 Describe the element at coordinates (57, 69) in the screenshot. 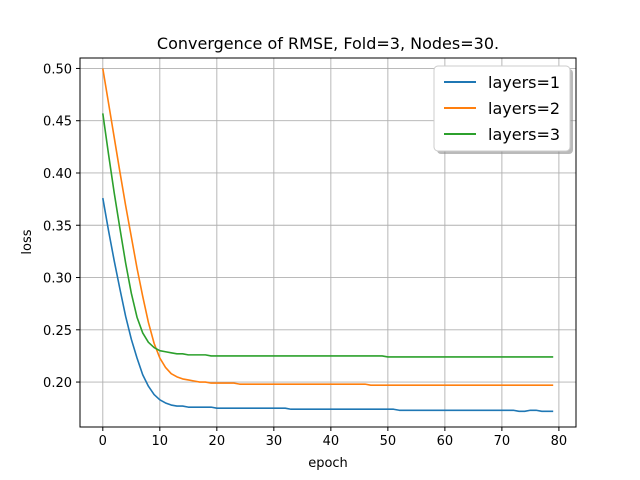

I see `y-tick-label: 0.50` at that location.